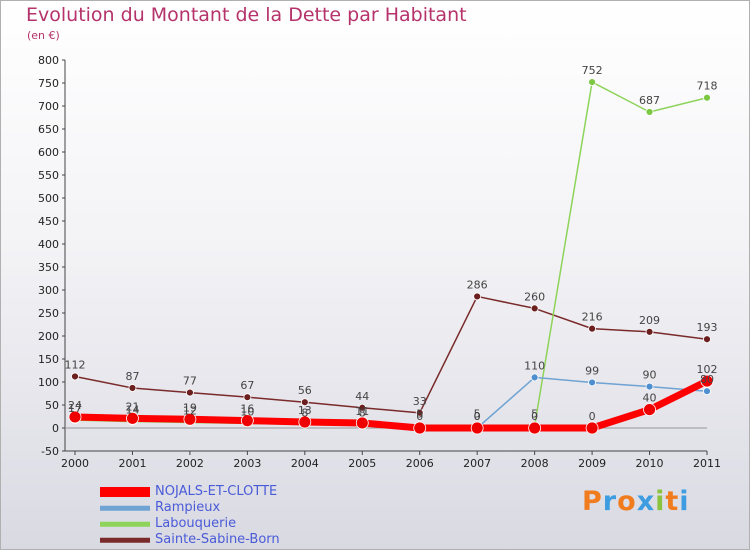  Describe the element at coordinates (188, 507) in the screenshot. I see `legend-label: Rampieux` at that location.